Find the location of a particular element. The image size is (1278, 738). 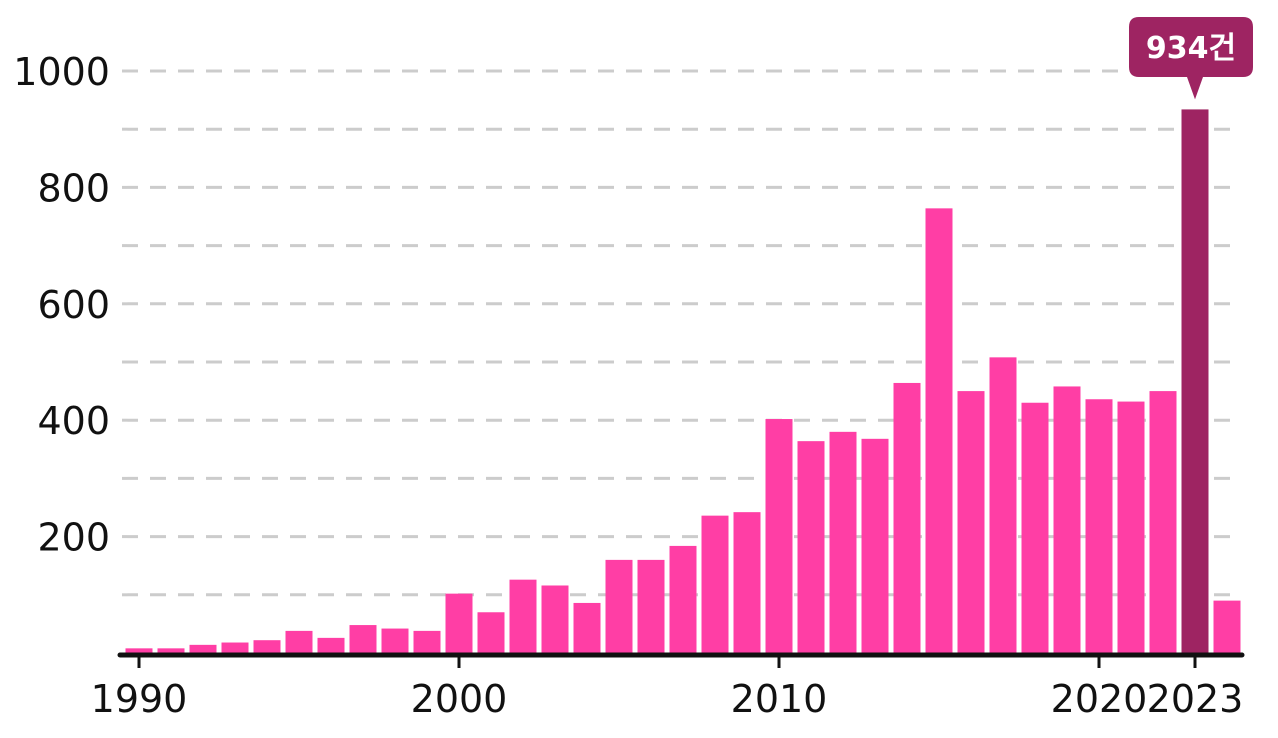

y-tick-label: 400 is located at coordinates (73, 421).